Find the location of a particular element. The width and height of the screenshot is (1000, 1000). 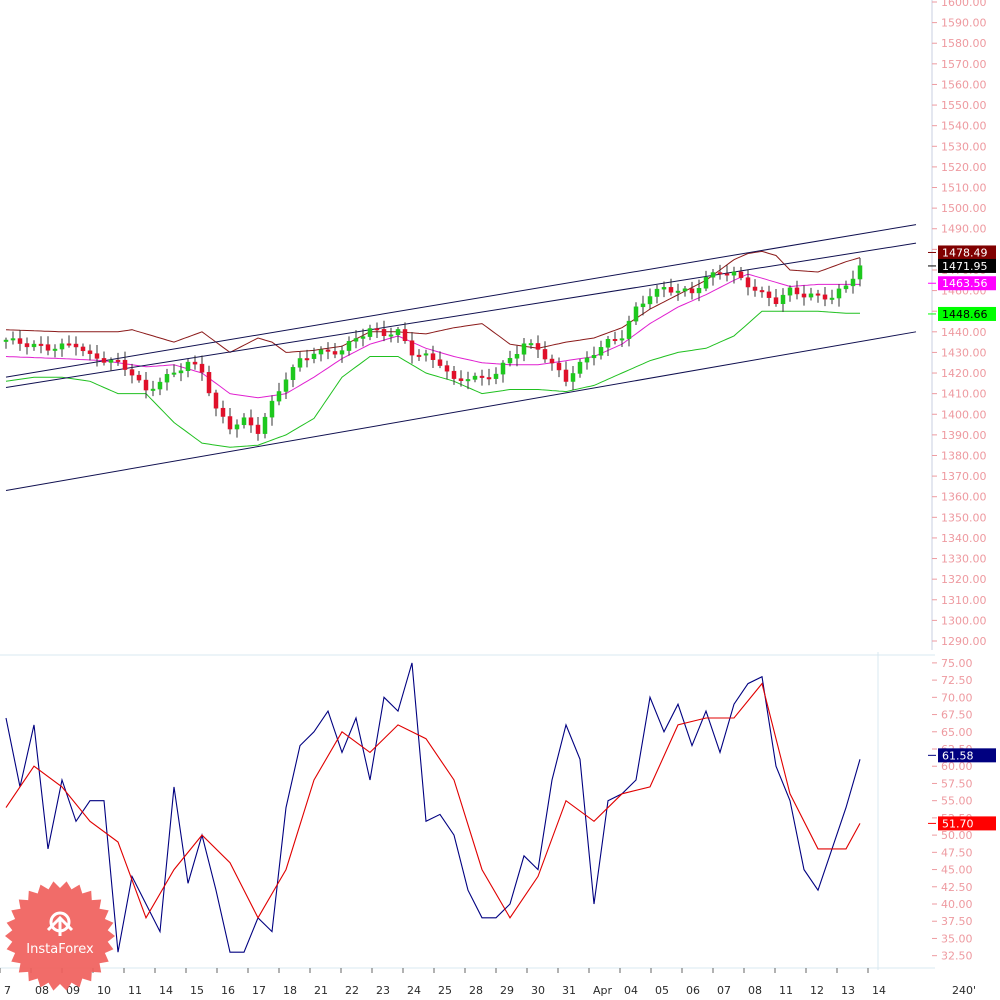

price-tick-label: 1570.00 is located at coordinates (964, 64).